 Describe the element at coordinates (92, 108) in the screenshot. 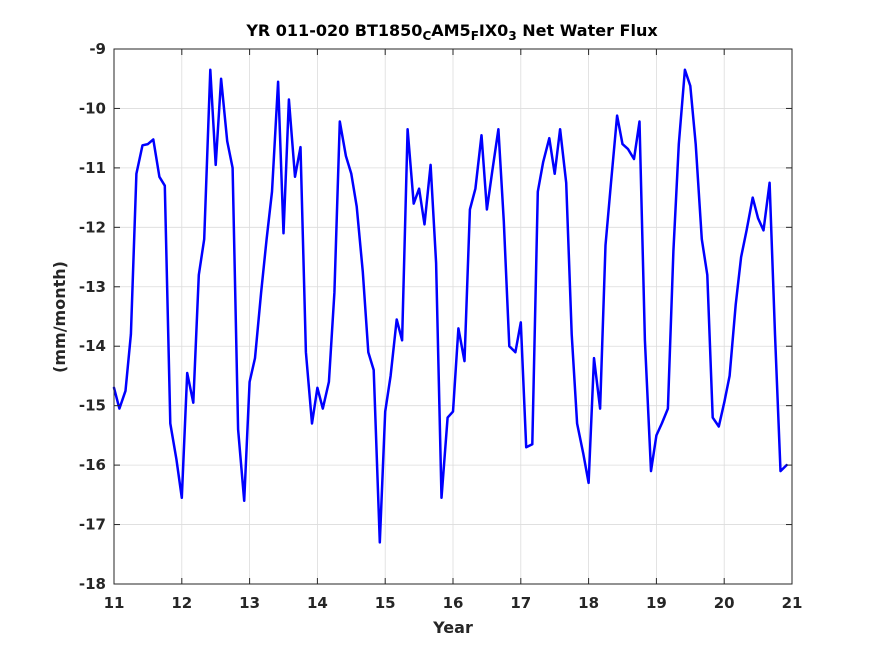

I see `y-tick-label: -10` at that location.